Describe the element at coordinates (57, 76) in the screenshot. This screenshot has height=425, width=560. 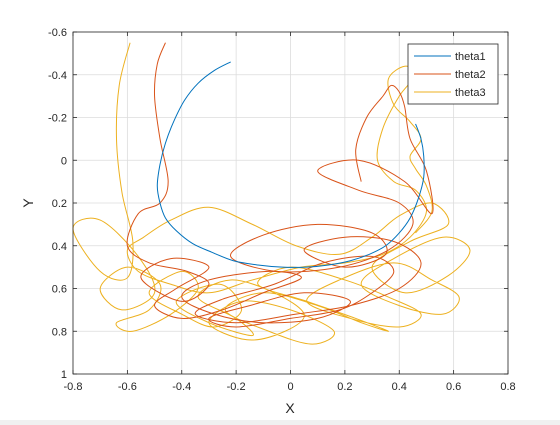
I see `y-tick-label: -0.4` at that location.